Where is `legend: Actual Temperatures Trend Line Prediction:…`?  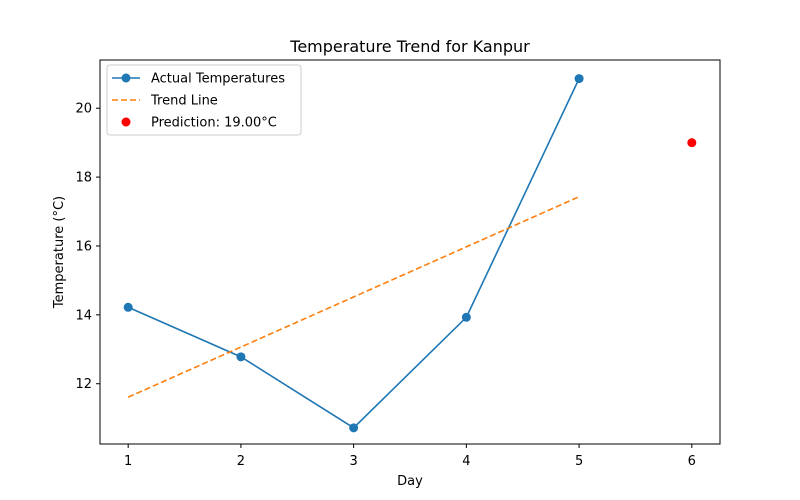 legend: Actual Temperatures Trend Line Prediction:… is located at coordinates (204, 100).